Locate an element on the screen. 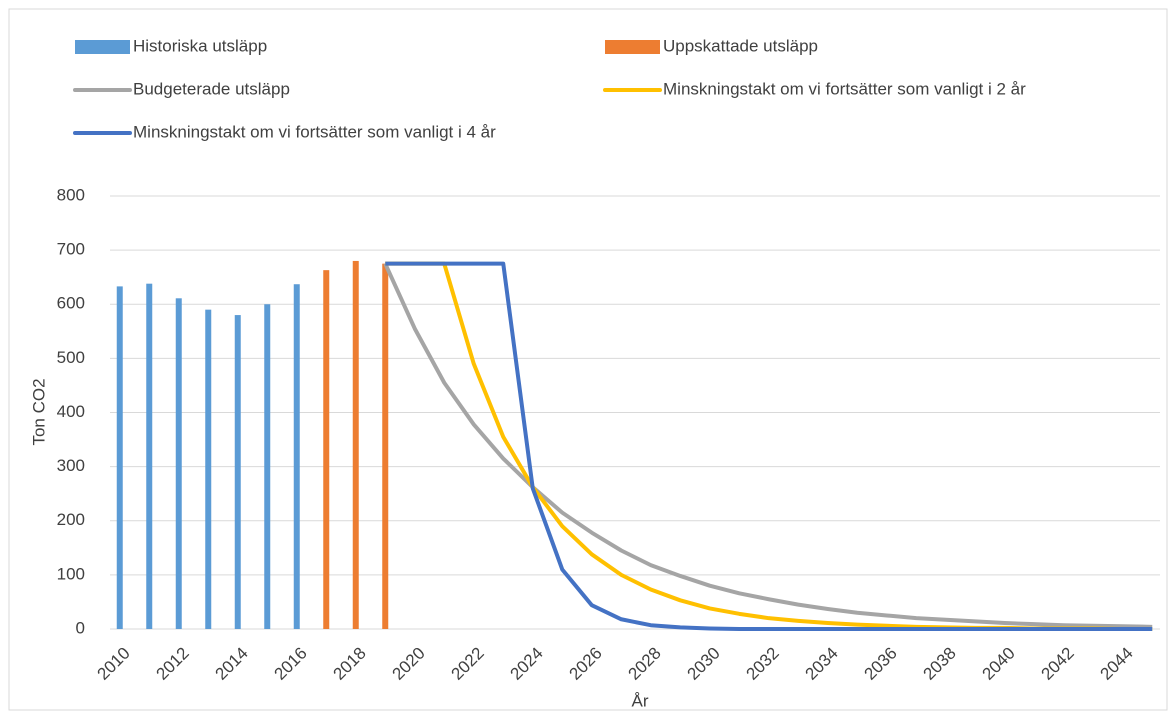  legend-label: Budgeterade utsläpp is located at coordinates (211, 88).